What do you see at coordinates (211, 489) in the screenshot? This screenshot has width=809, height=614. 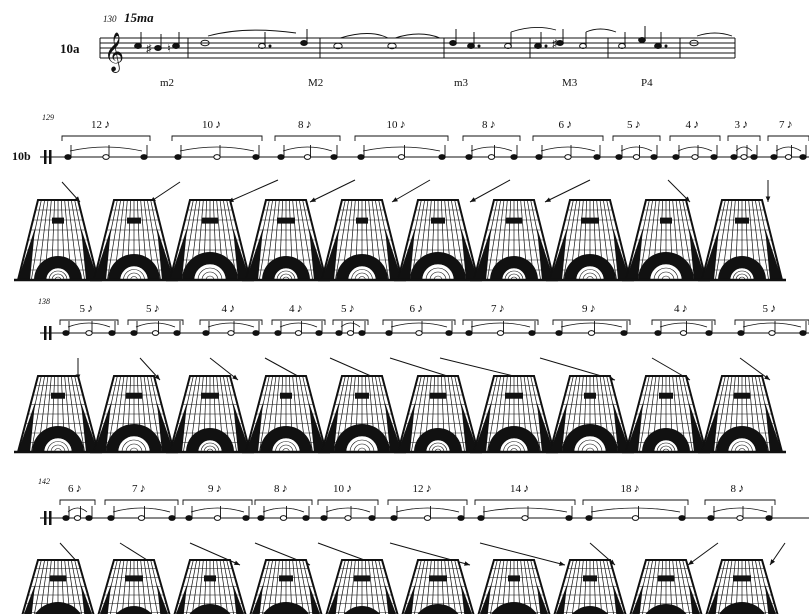 I see `group-count: 9` at bounding box center [211, 489].